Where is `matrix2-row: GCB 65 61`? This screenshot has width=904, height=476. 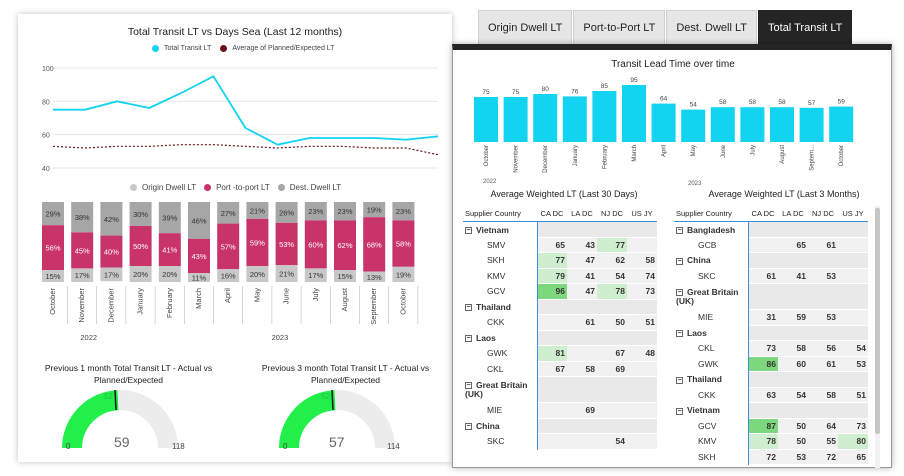 matrix2-row: GCB 65 61 is located at coordinates (771, 245).